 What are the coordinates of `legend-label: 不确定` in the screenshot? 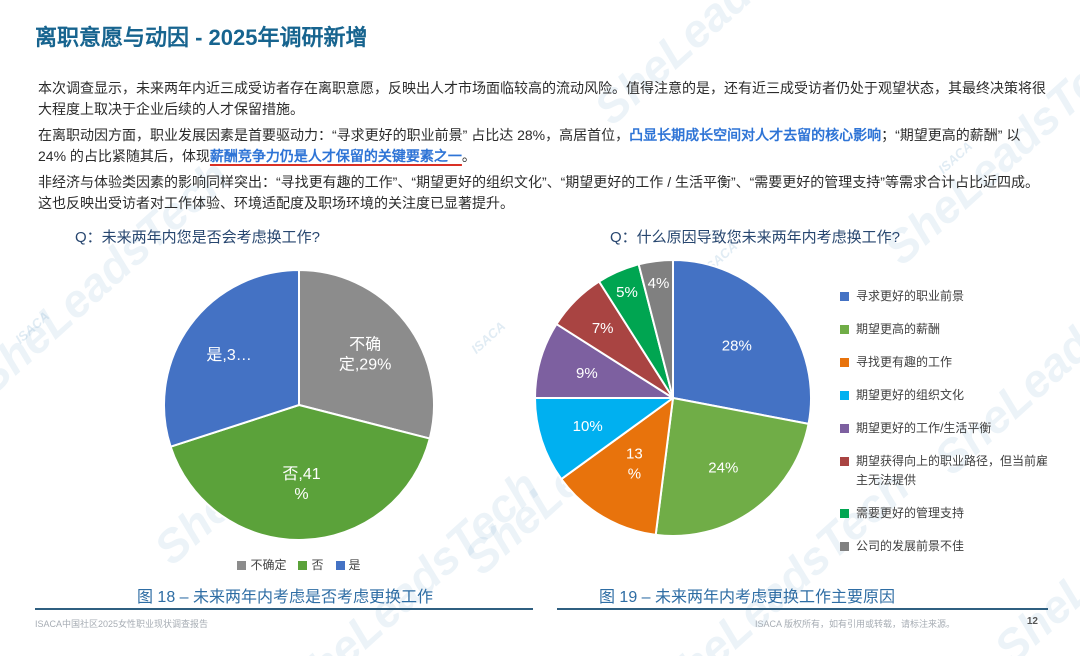 It's located at (268, 565).